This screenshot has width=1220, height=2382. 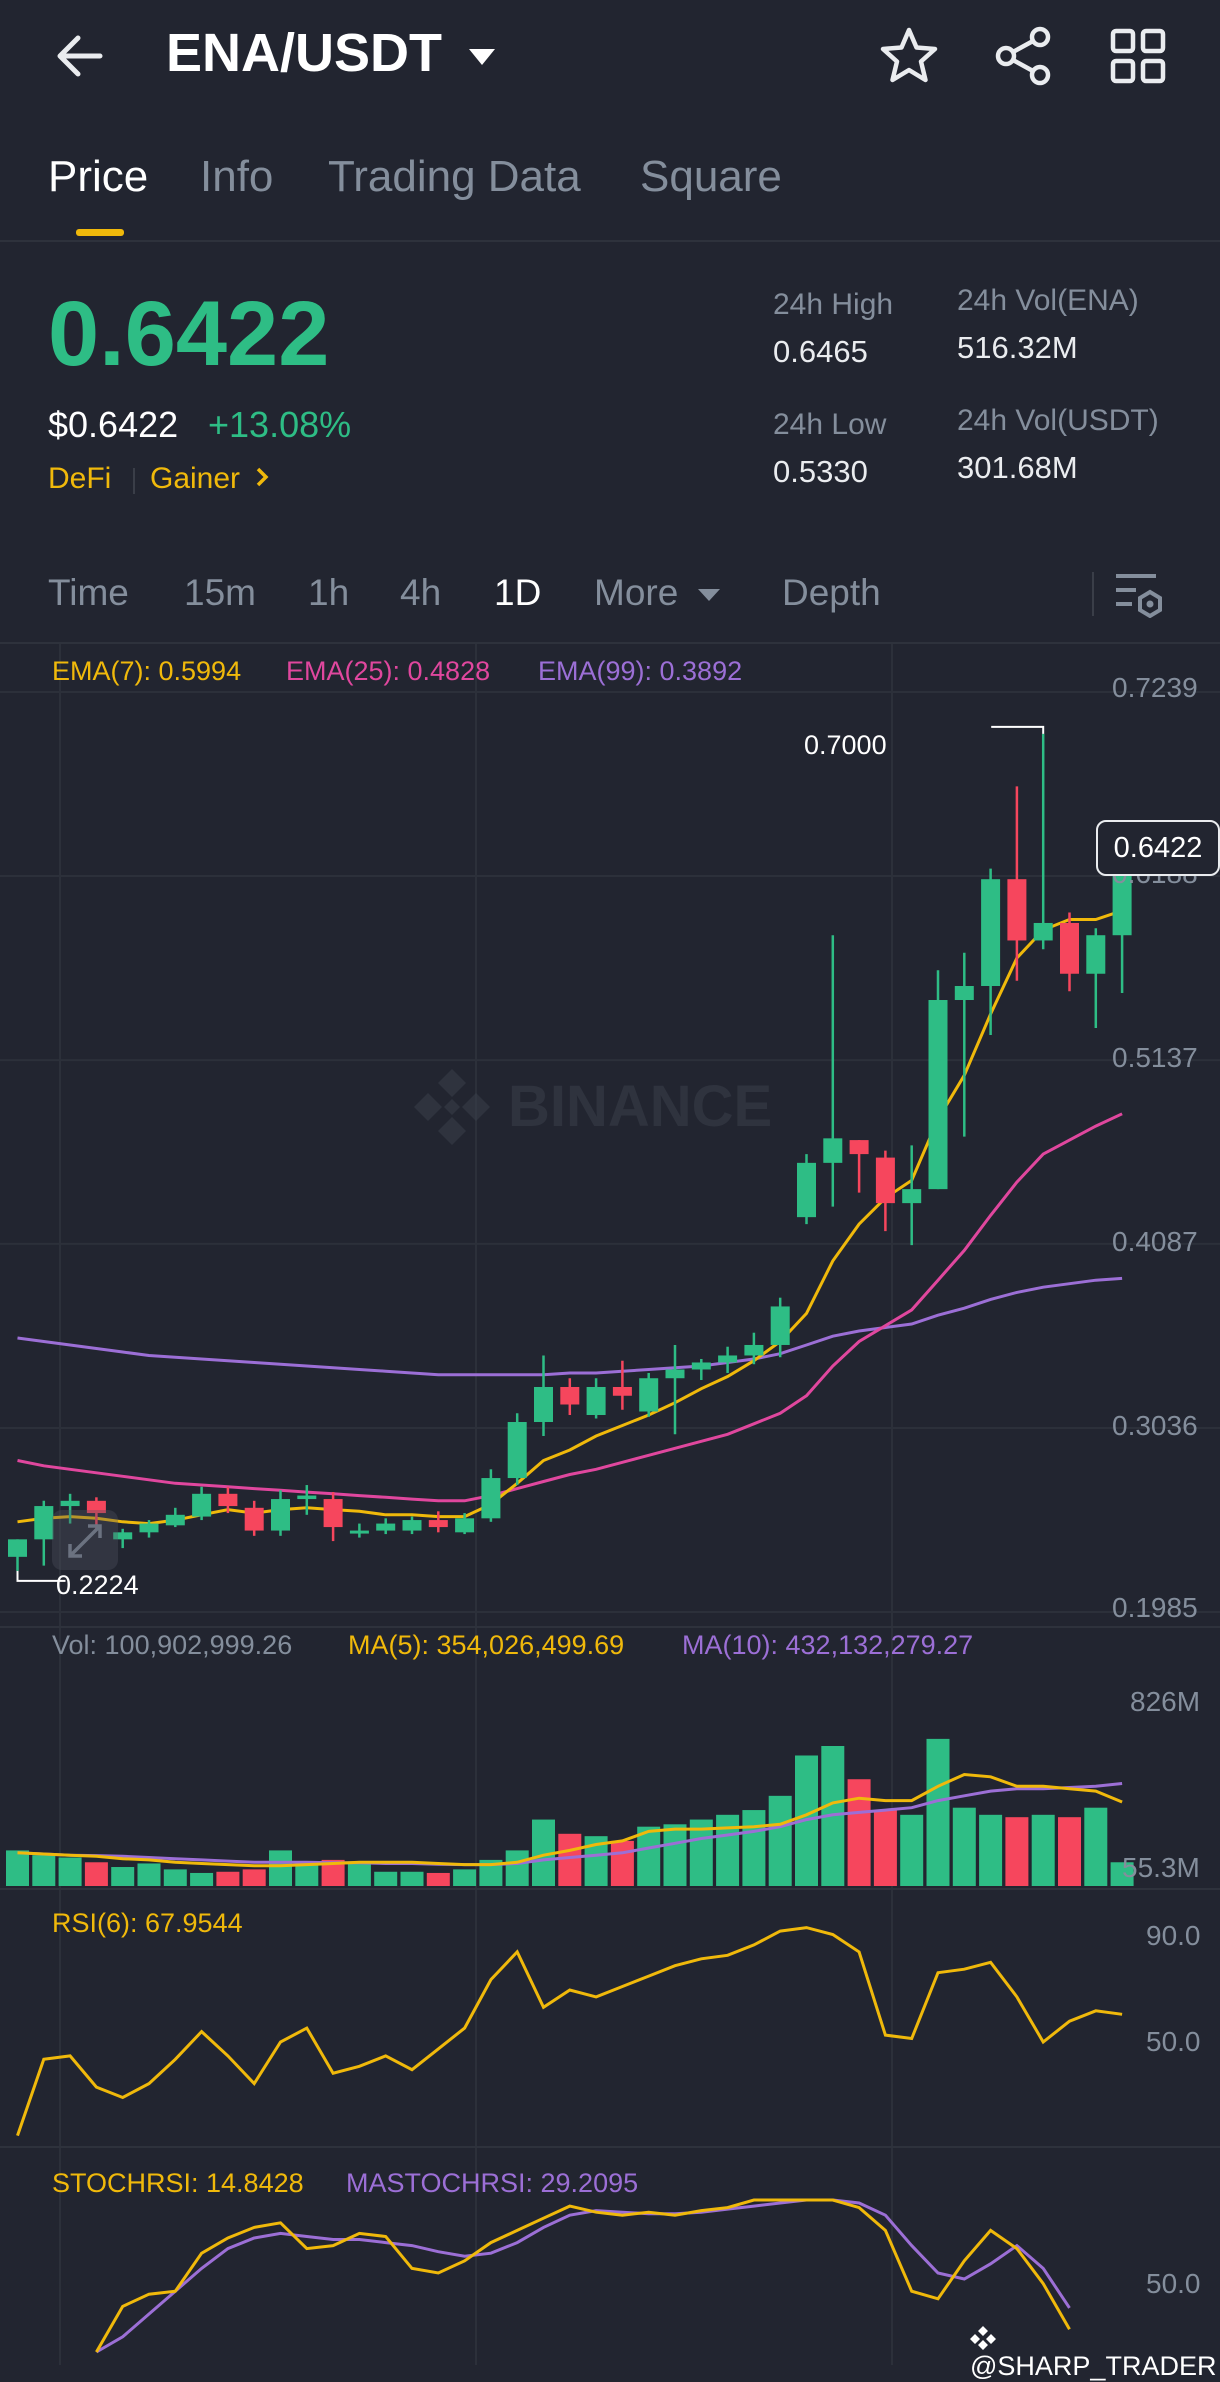 I want to click on vol-usdt-label: 24h Vol(USDT), so click(x=1058, y=420).